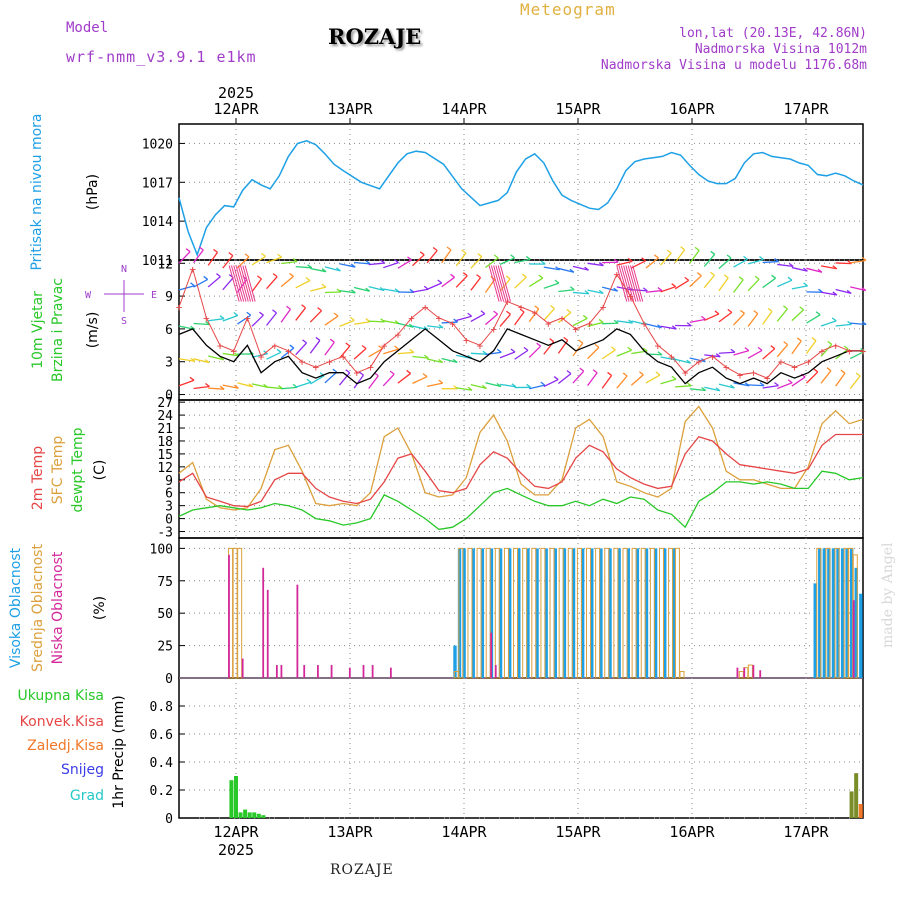 The image size is (900, 900). I want to click on y-tick-label: 15, so click(165, 455).